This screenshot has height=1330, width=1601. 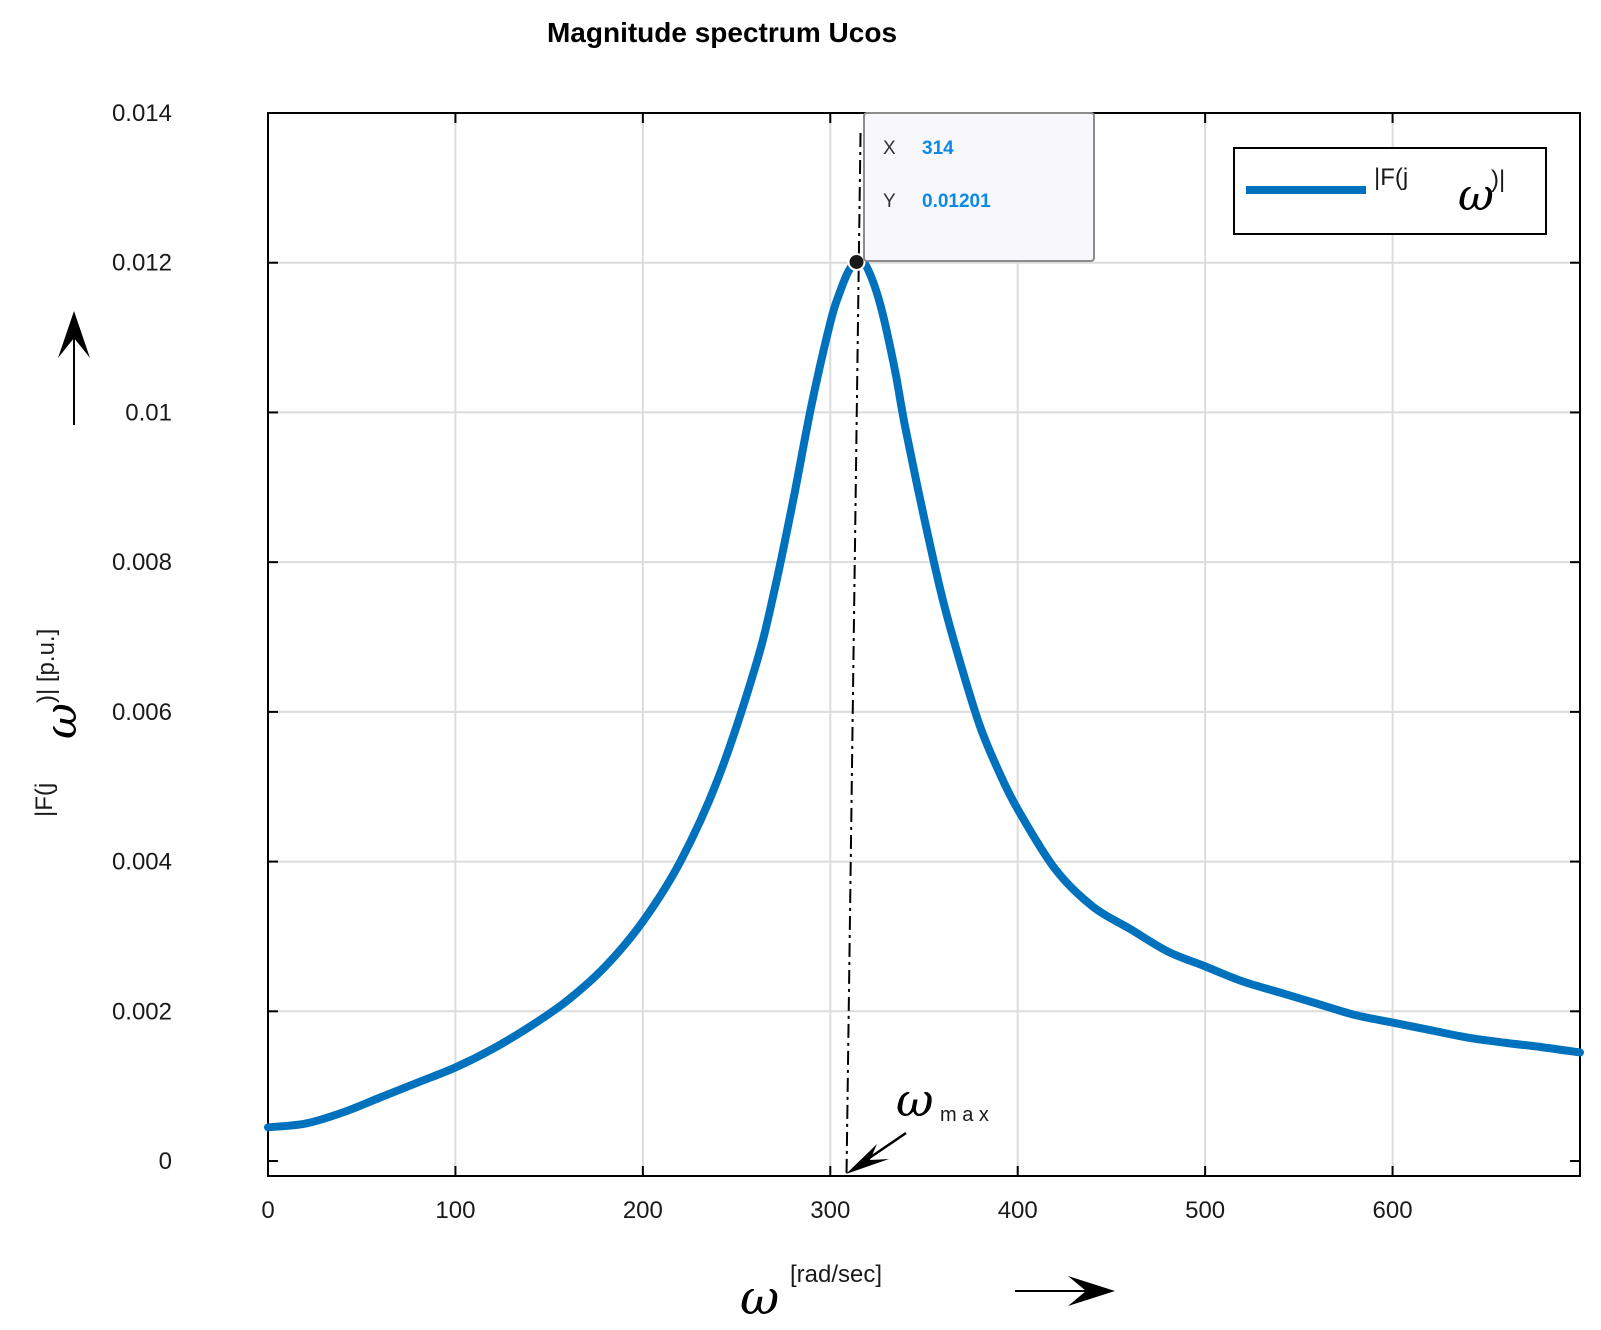 I want to click on y-tick-label: 0.002, so click(x=142, y=1011).